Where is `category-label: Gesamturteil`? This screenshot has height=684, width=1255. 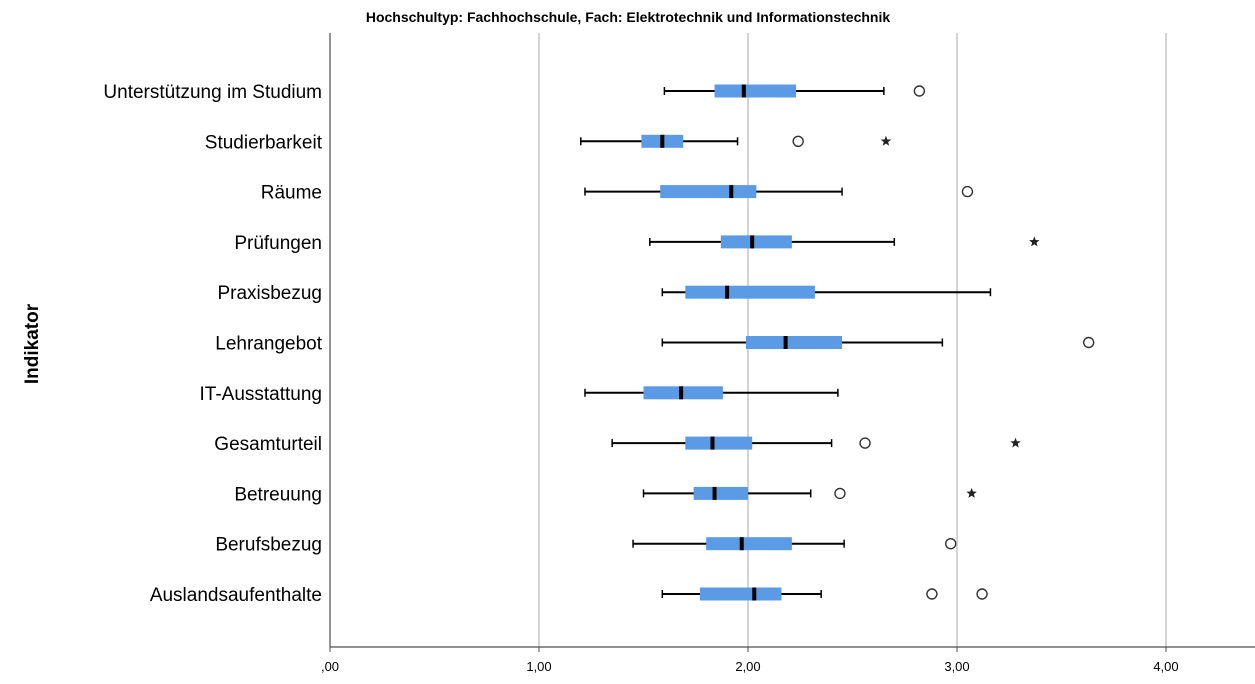 category-label: Gesamturteil is located at coordinates (268, 444).